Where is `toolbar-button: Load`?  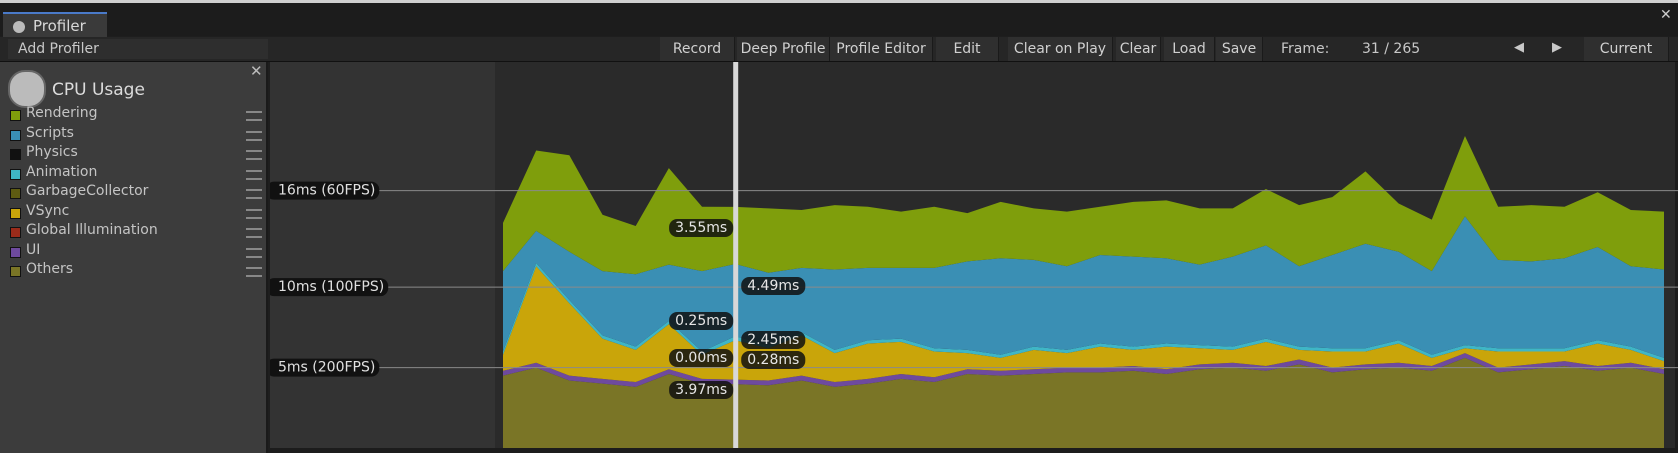 toolbar-button: Load is located at coordinates (1189, 49).